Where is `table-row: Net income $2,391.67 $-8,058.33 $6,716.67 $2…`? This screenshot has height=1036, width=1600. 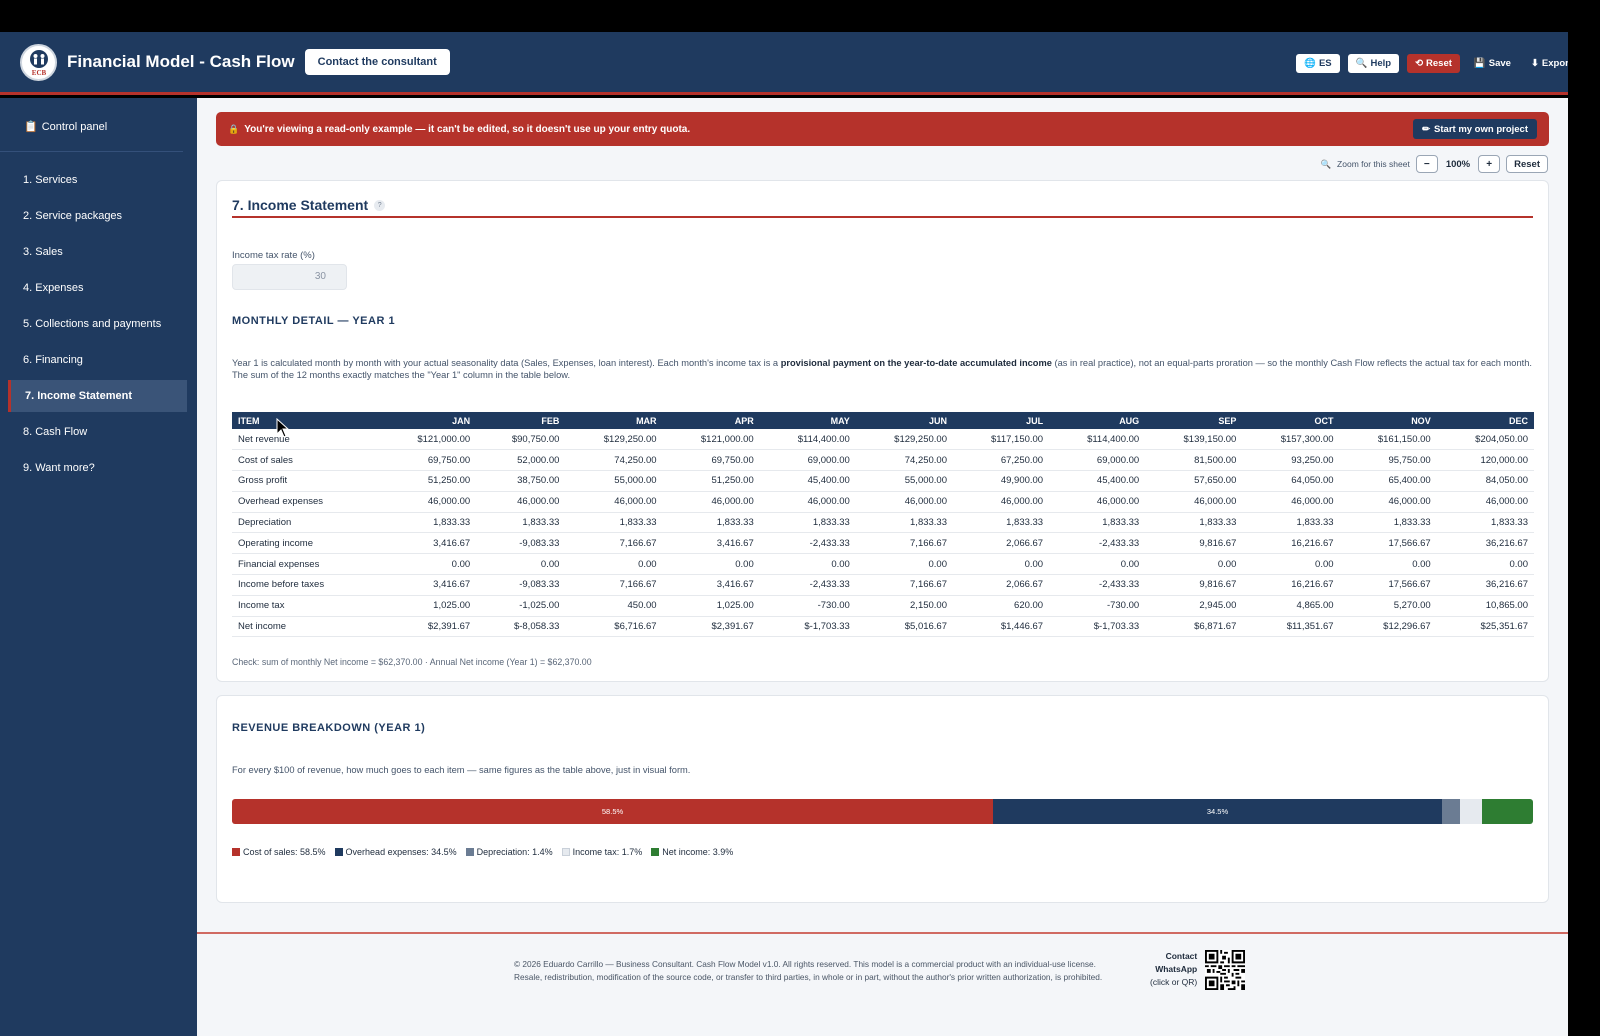
table-row: Net income $2,391.67 $-8,058.33 $6,716.67 $2… is located at coordinates (883, 627).